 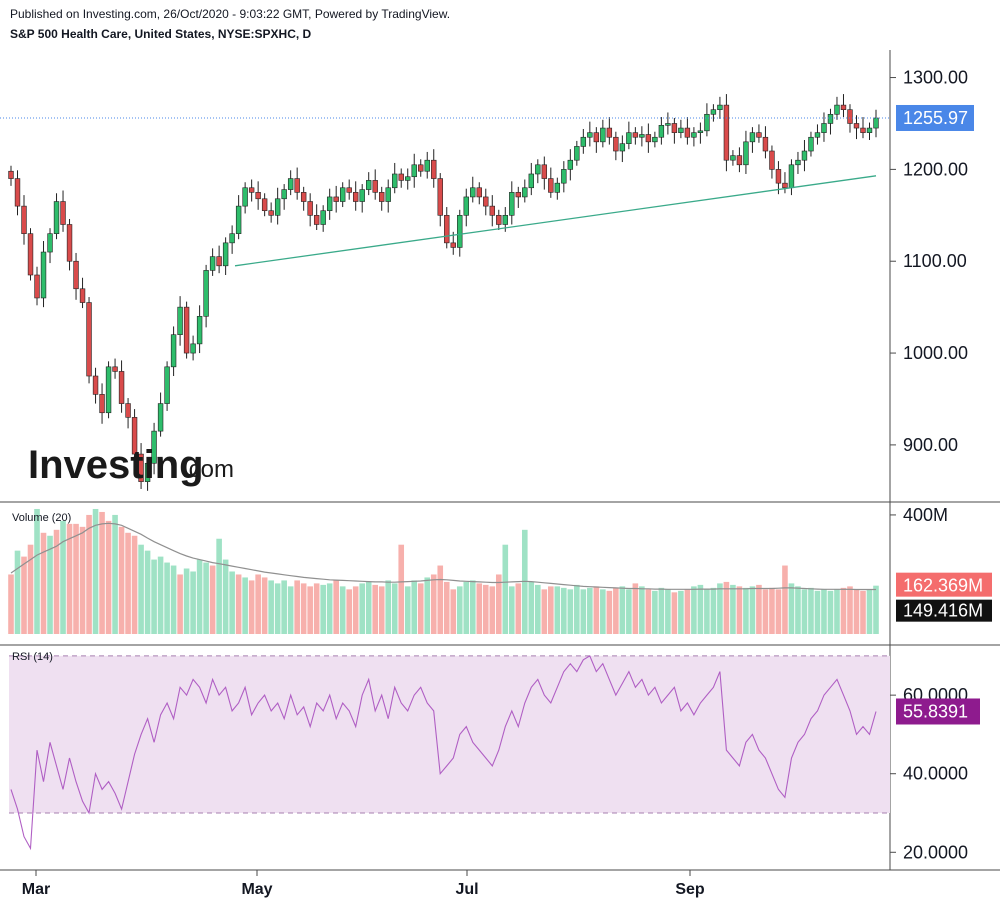 I want to click on volume-ma-badge, so click(x=944, y=610).